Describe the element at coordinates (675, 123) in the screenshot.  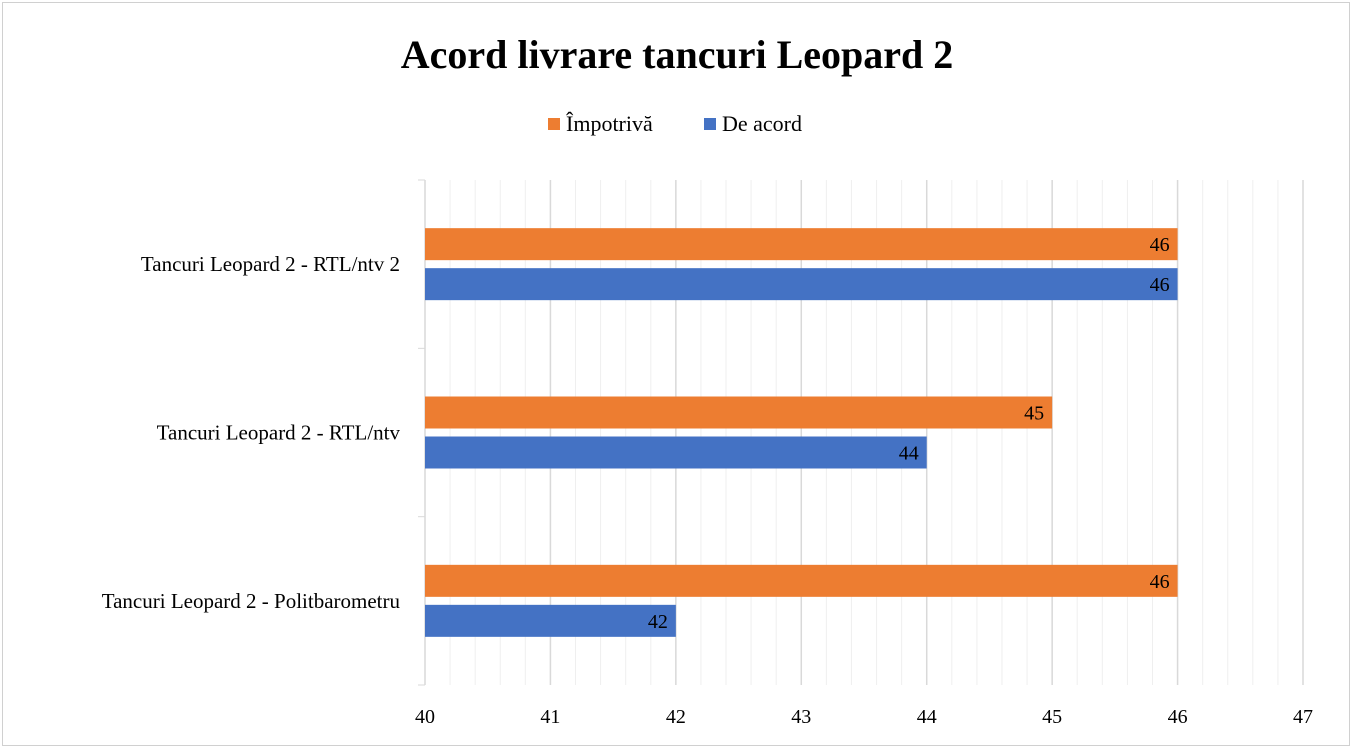
I see `legend: Împotrivă De acord` at that location.